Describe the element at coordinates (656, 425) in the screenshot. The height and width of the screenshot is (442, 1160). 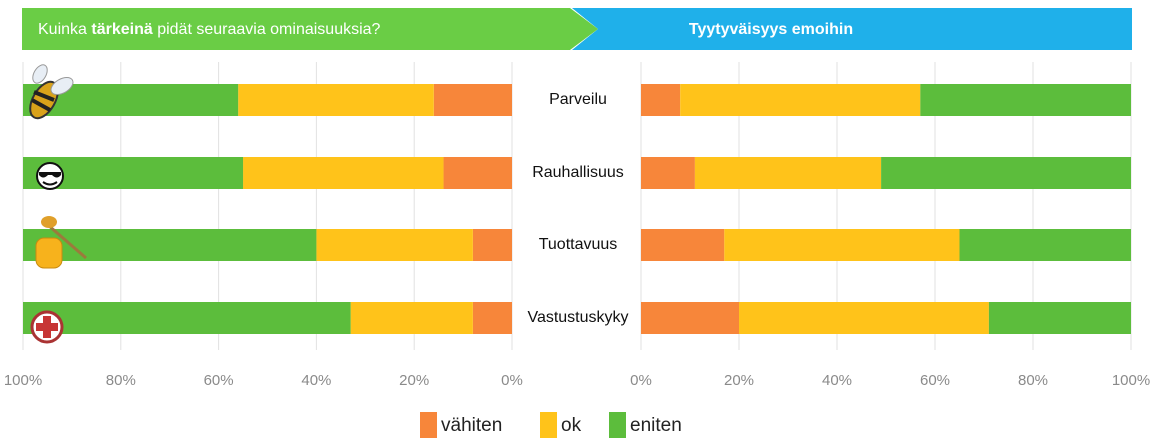
I see `legend-label: eniten` at that location.